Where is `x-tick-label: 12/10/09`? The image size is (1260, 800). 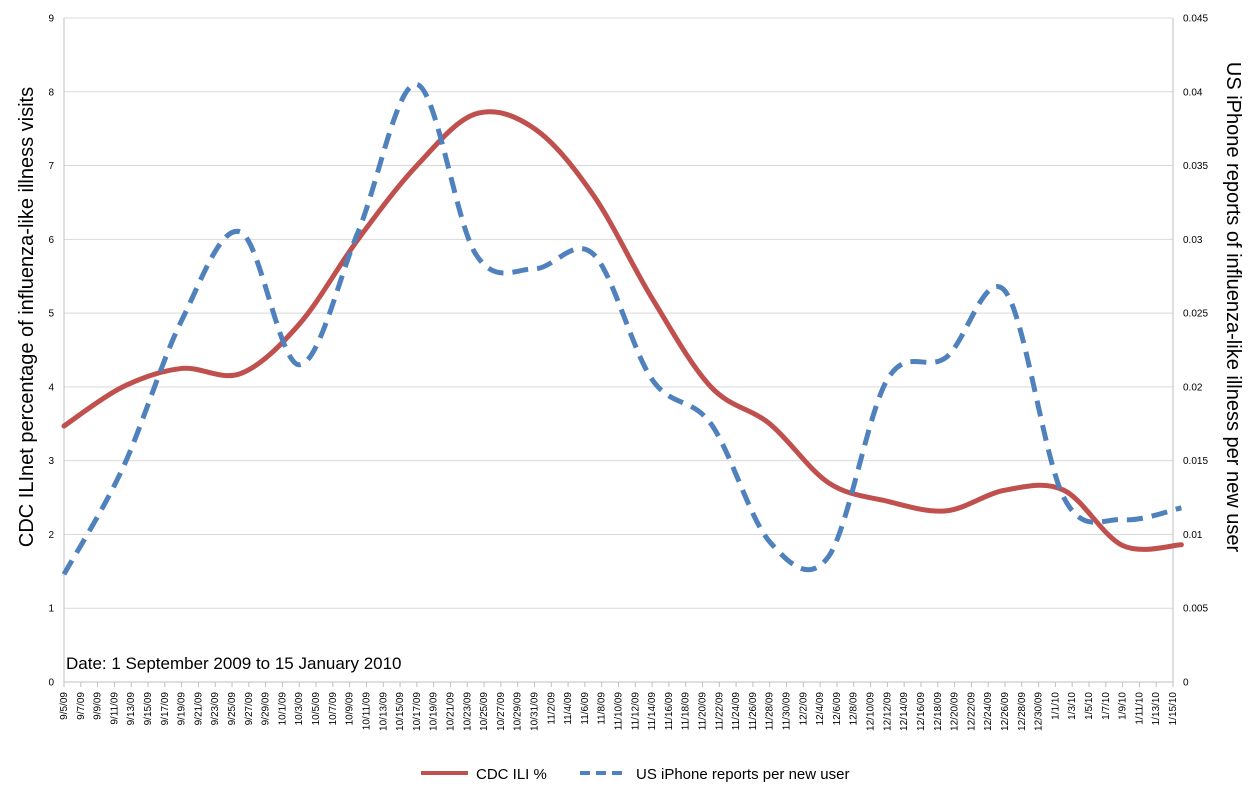
x-tick-label: 12/10/09 is located at coordinates (871, 711).